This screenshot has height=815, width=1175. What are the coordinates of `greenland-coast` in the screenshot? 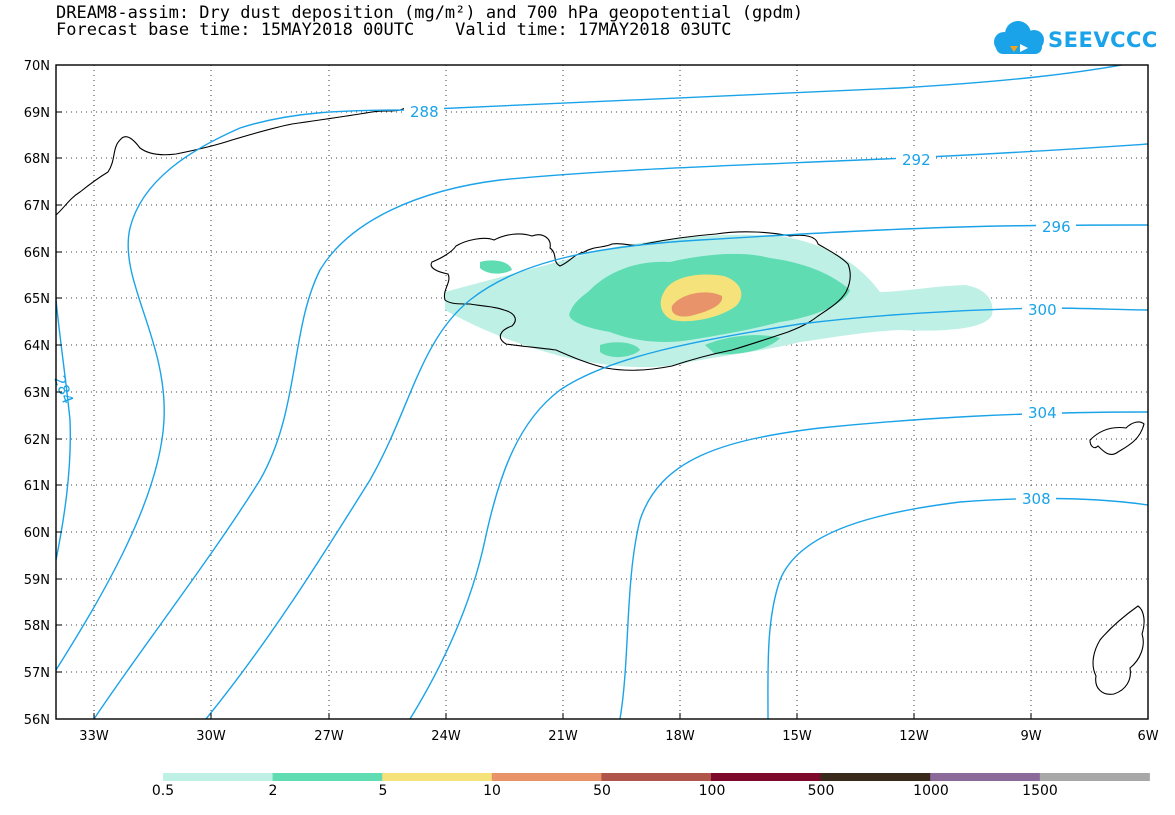 It's located at (234, 159).